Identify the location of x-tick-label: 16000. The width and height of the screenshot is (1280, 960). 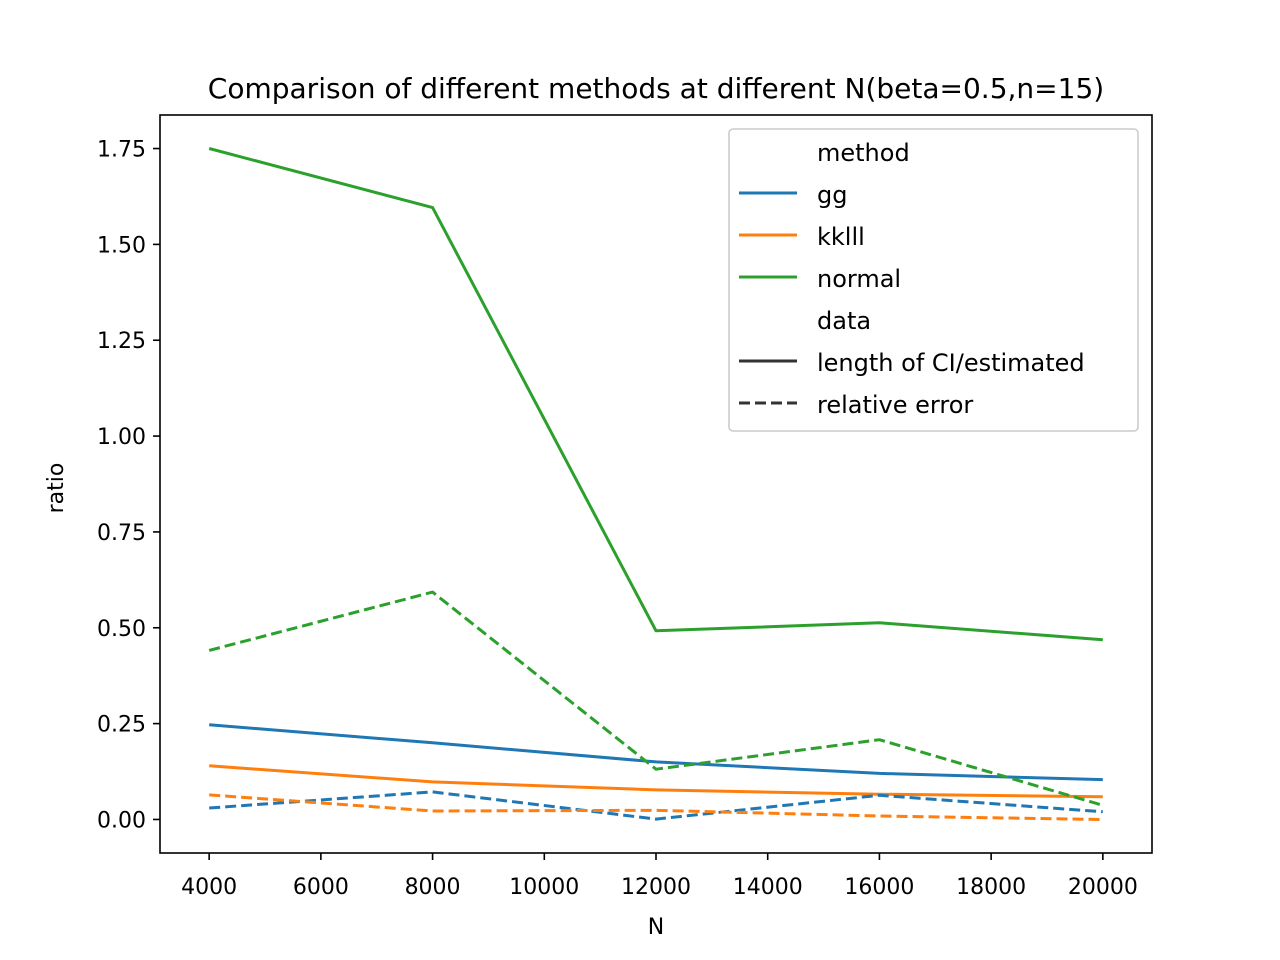
(879, 887).